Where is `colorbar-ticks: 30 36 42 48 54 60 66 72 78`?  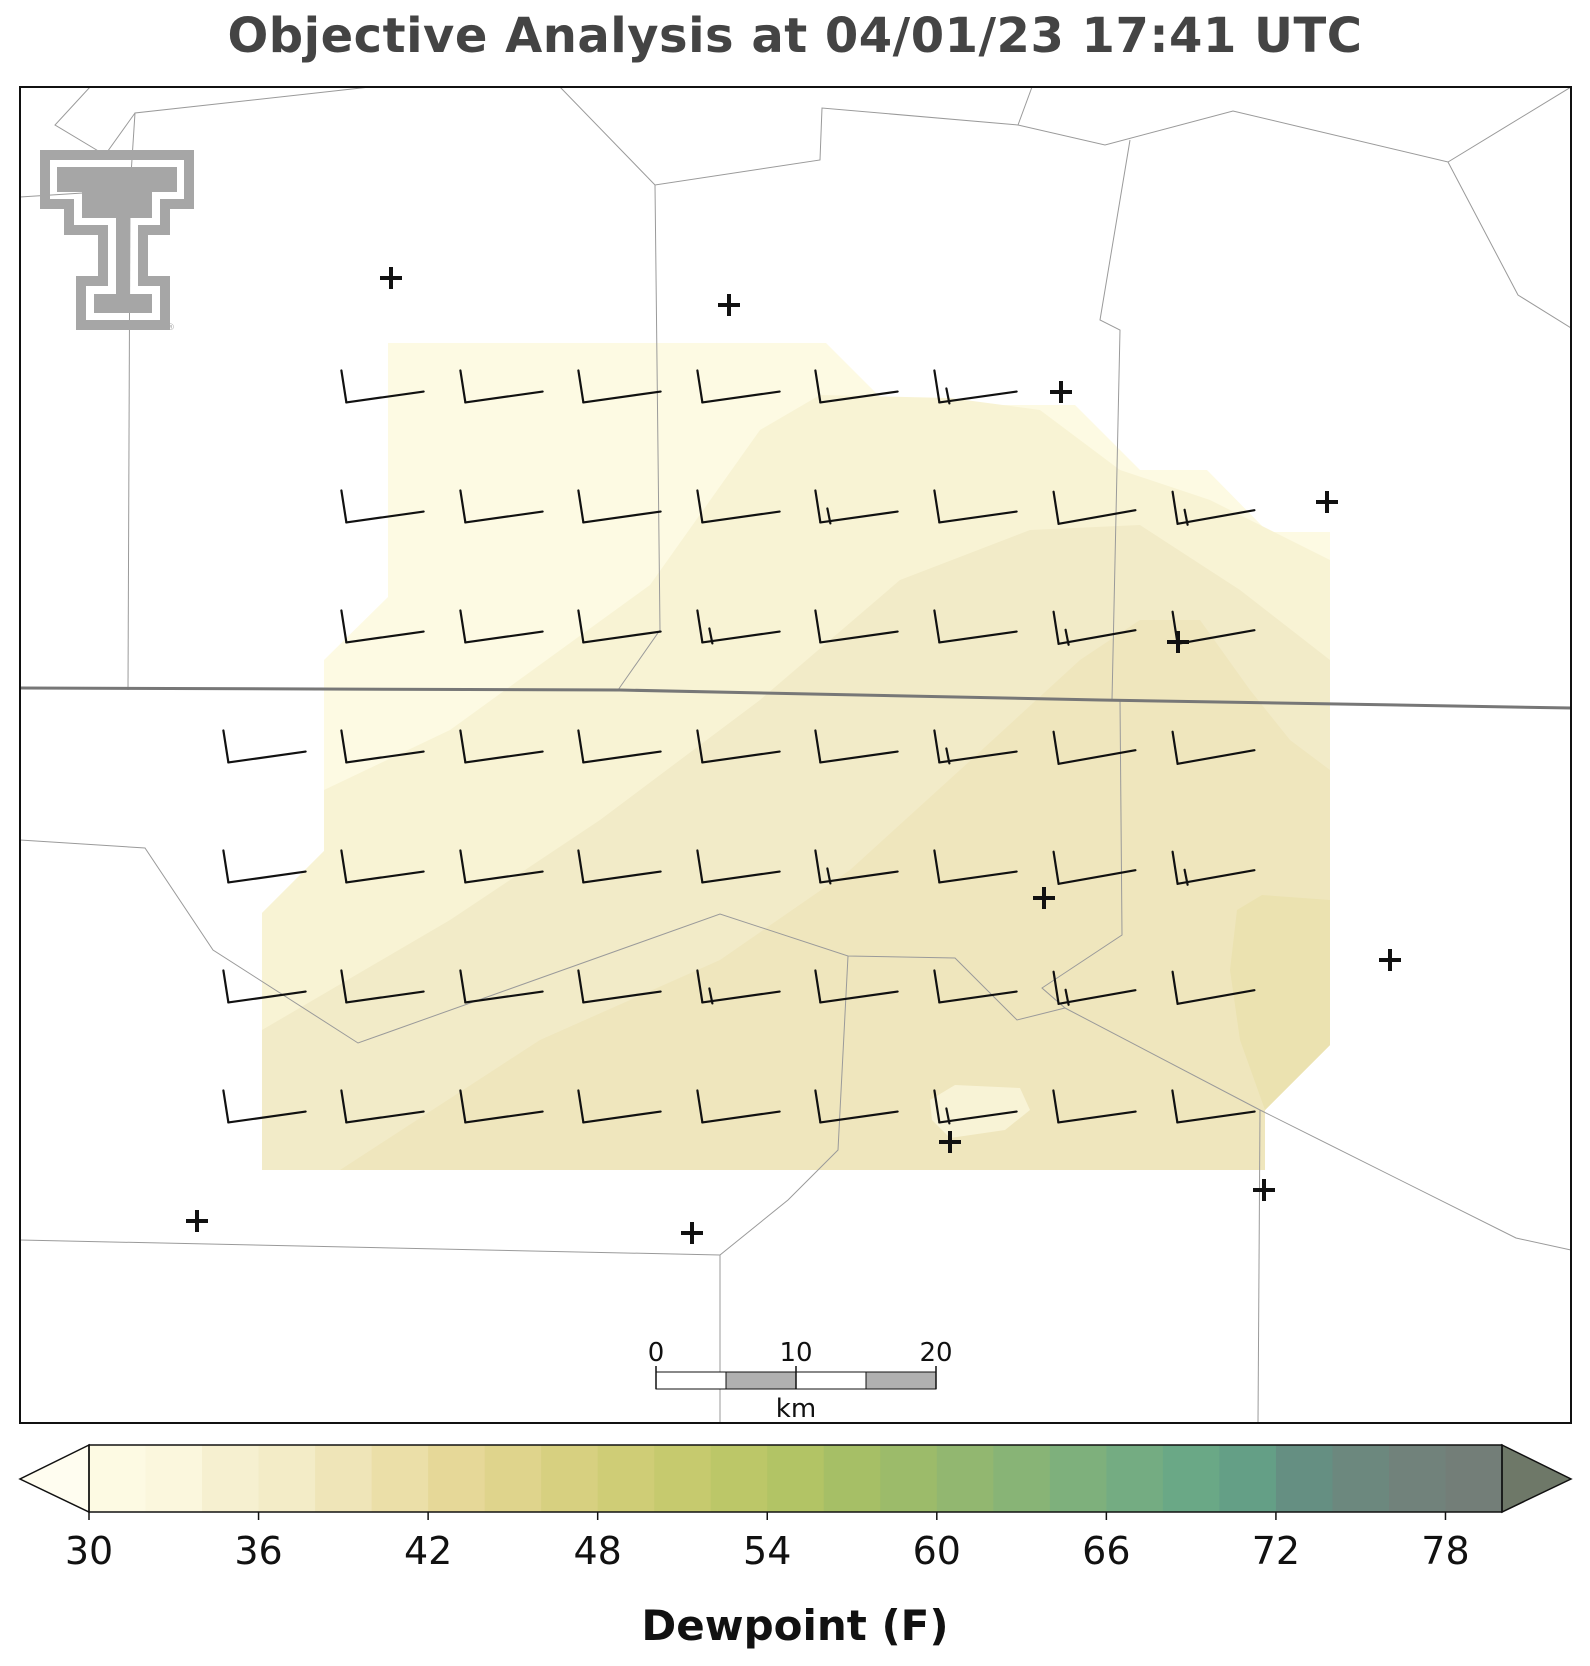
colorbar-ticks: 30 36 42 48 54 60 66 72 78 is located at coordinates (767, 1542).